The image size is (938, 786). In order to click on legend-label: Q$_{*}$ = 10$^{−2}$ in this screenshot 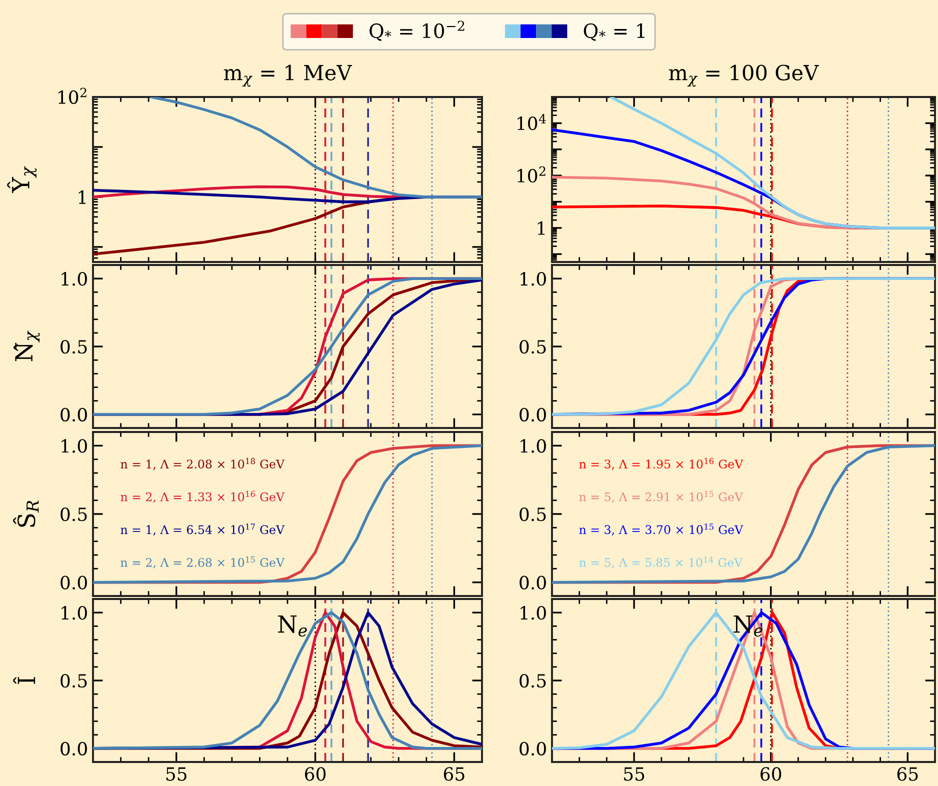, I will do `click(417, 30)`.